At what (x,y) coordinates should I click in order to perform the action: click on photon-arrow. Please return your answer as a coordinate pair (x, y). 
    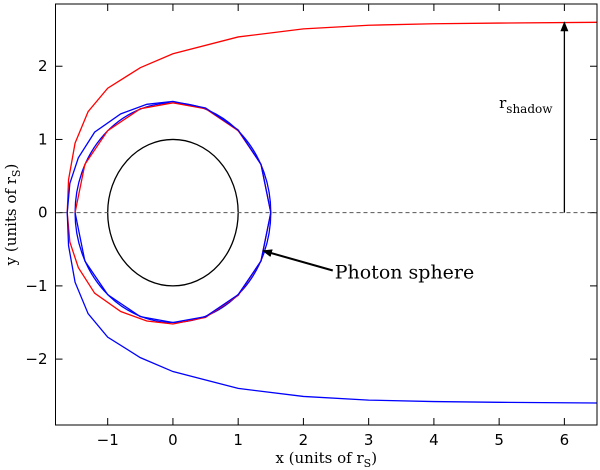
    Looking at the image, I should click on (298, 260).